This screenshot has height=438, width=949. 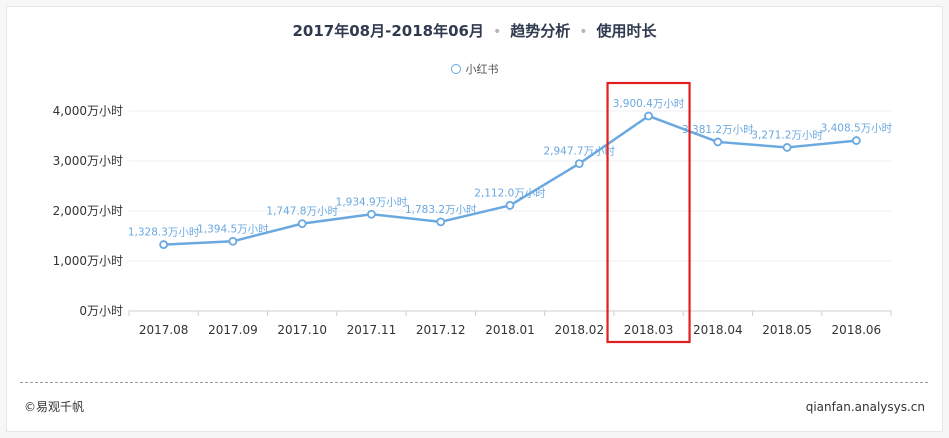 What do you see at coordinates (482, 69) in the screenshot?
I see `legend-label: 小红书` at bounding box center [482, 69].